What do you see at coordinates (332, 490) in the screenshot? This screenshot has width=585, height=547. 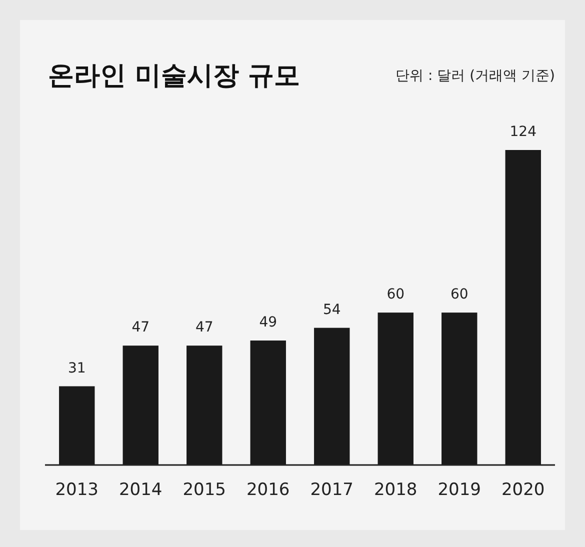 I see `x-tick-label: 2017` at bounding box center [332, 490].